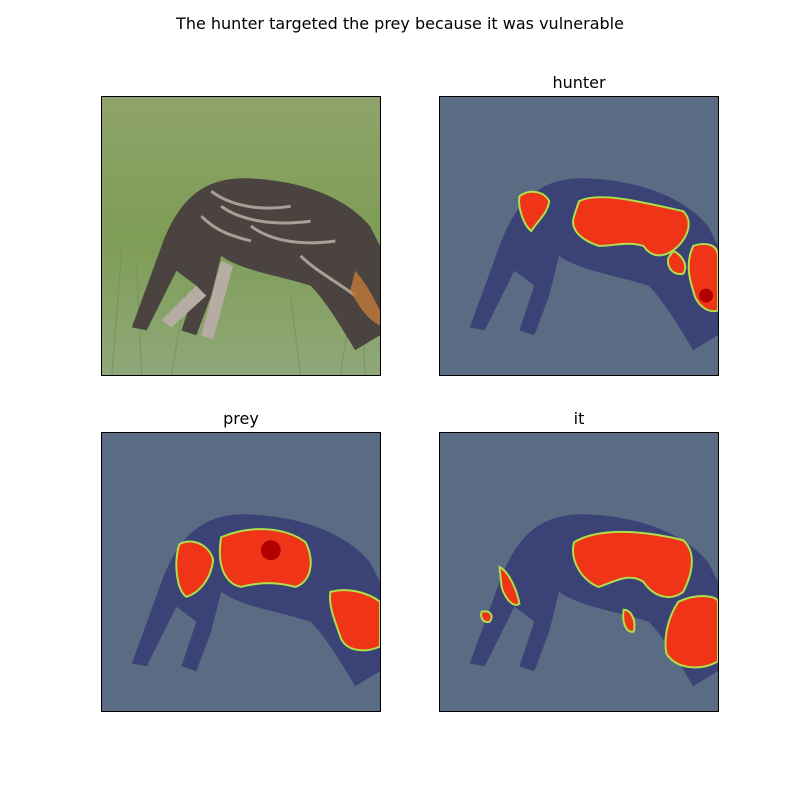  I want to click on heatmap-it, so click(579, 572).